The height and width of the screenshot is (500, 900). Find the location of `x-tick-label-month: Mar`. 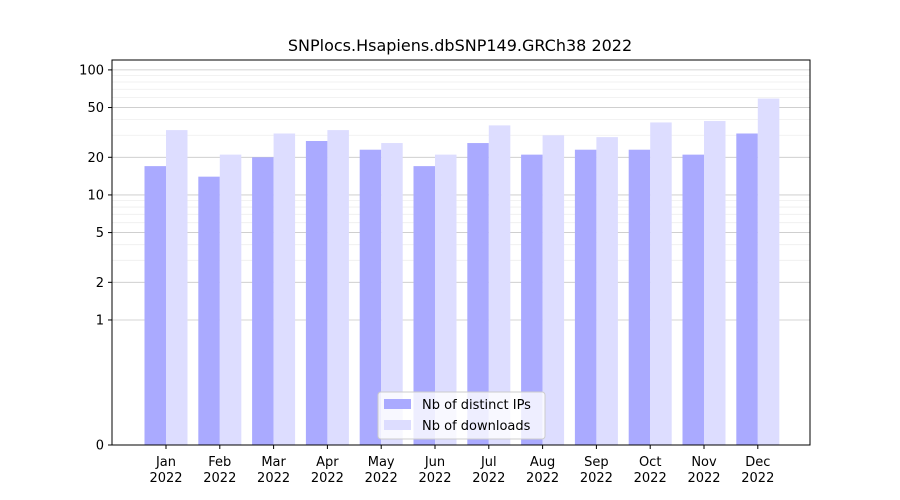

x-tick-label-month: Mar is located at coordinates (273, 462).